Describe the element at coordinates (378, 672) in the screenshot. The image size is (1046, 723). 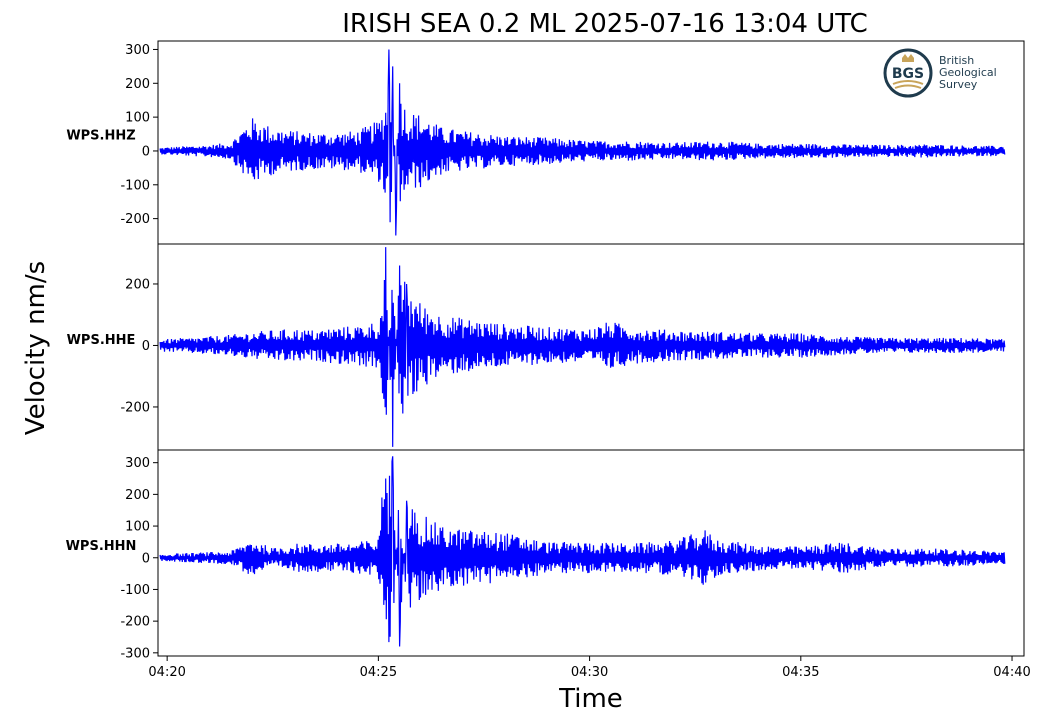
I see `x-tick-label: 04:25` at that location.